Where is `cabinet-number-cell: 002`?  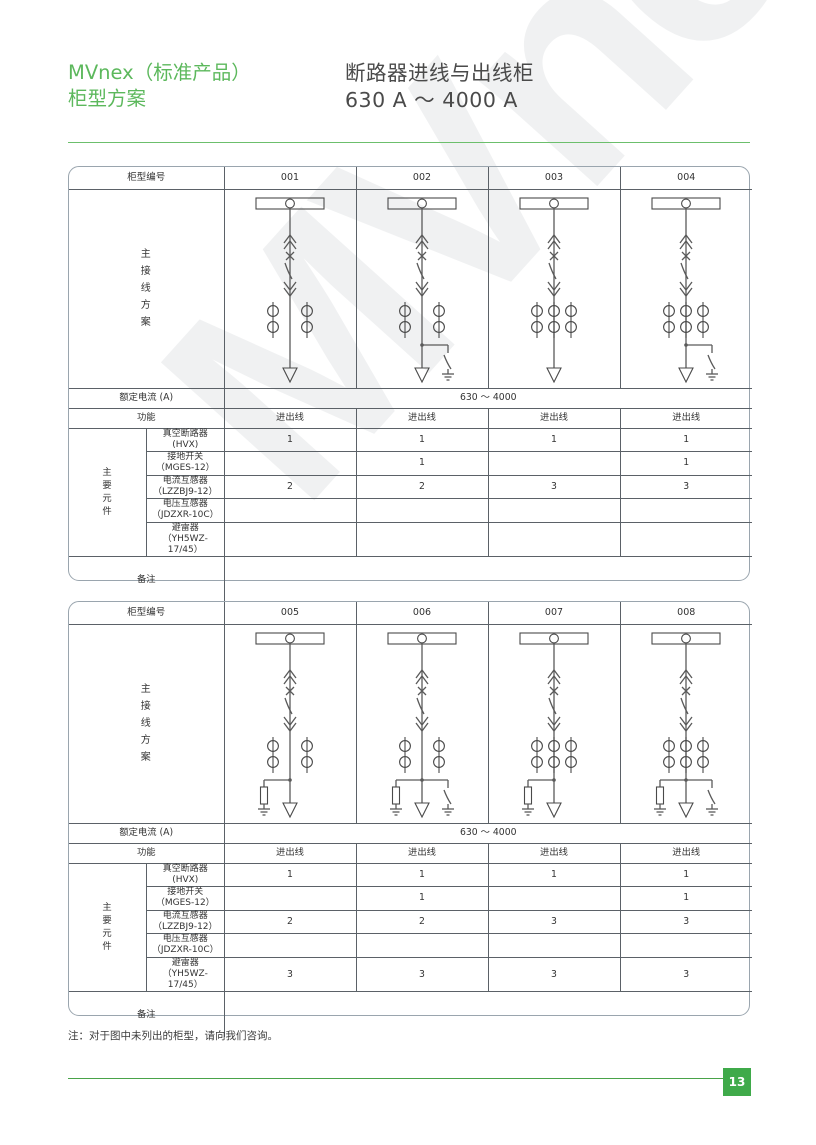 cabinet-number-cell: 002 is located at coordinates (422, 178).